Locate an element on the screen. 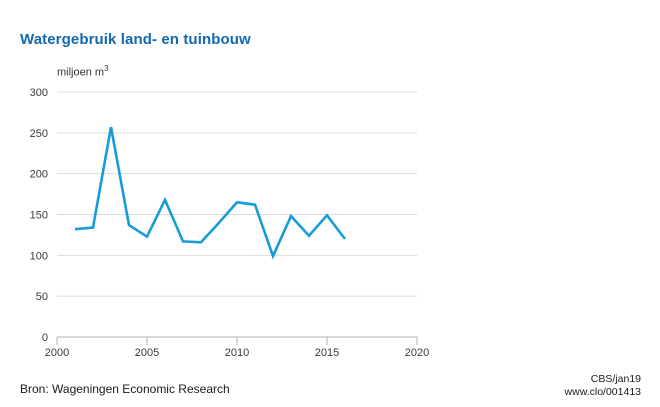 The width and height of the screenshot is (660, 407). page-title: Watergebruik land- en tuinbouw is located at coordinates (135, 39).